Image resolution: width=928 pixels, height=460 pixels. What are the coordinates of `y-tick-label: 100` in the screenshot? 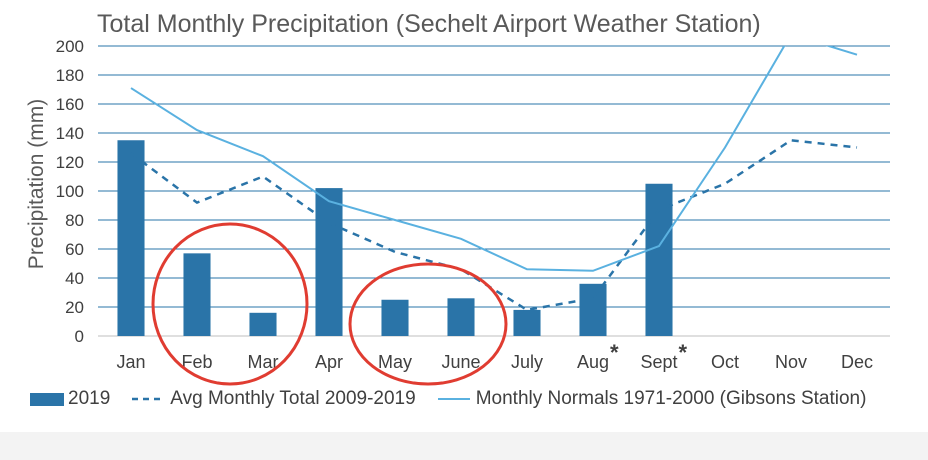 It's located at (70, 191).